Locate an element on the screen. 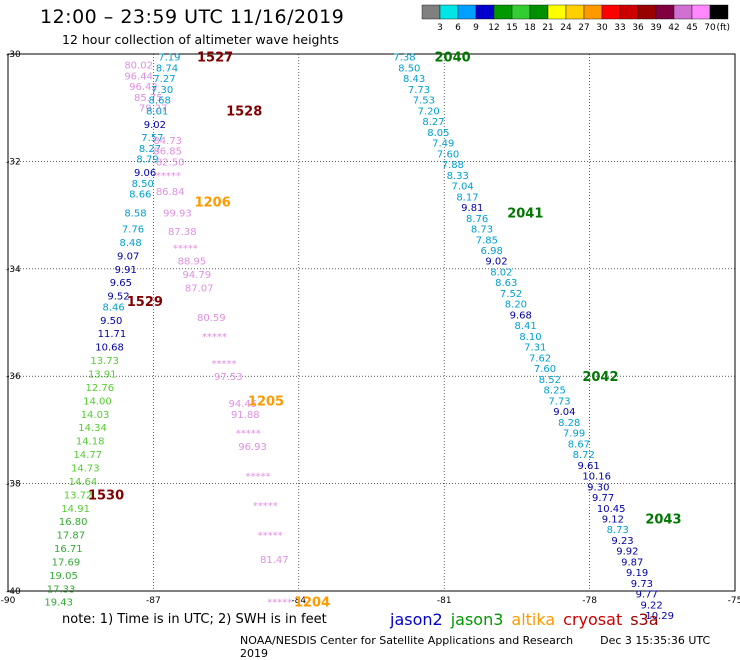  x-tick-label: -90 is located at coordinates (8, 601).